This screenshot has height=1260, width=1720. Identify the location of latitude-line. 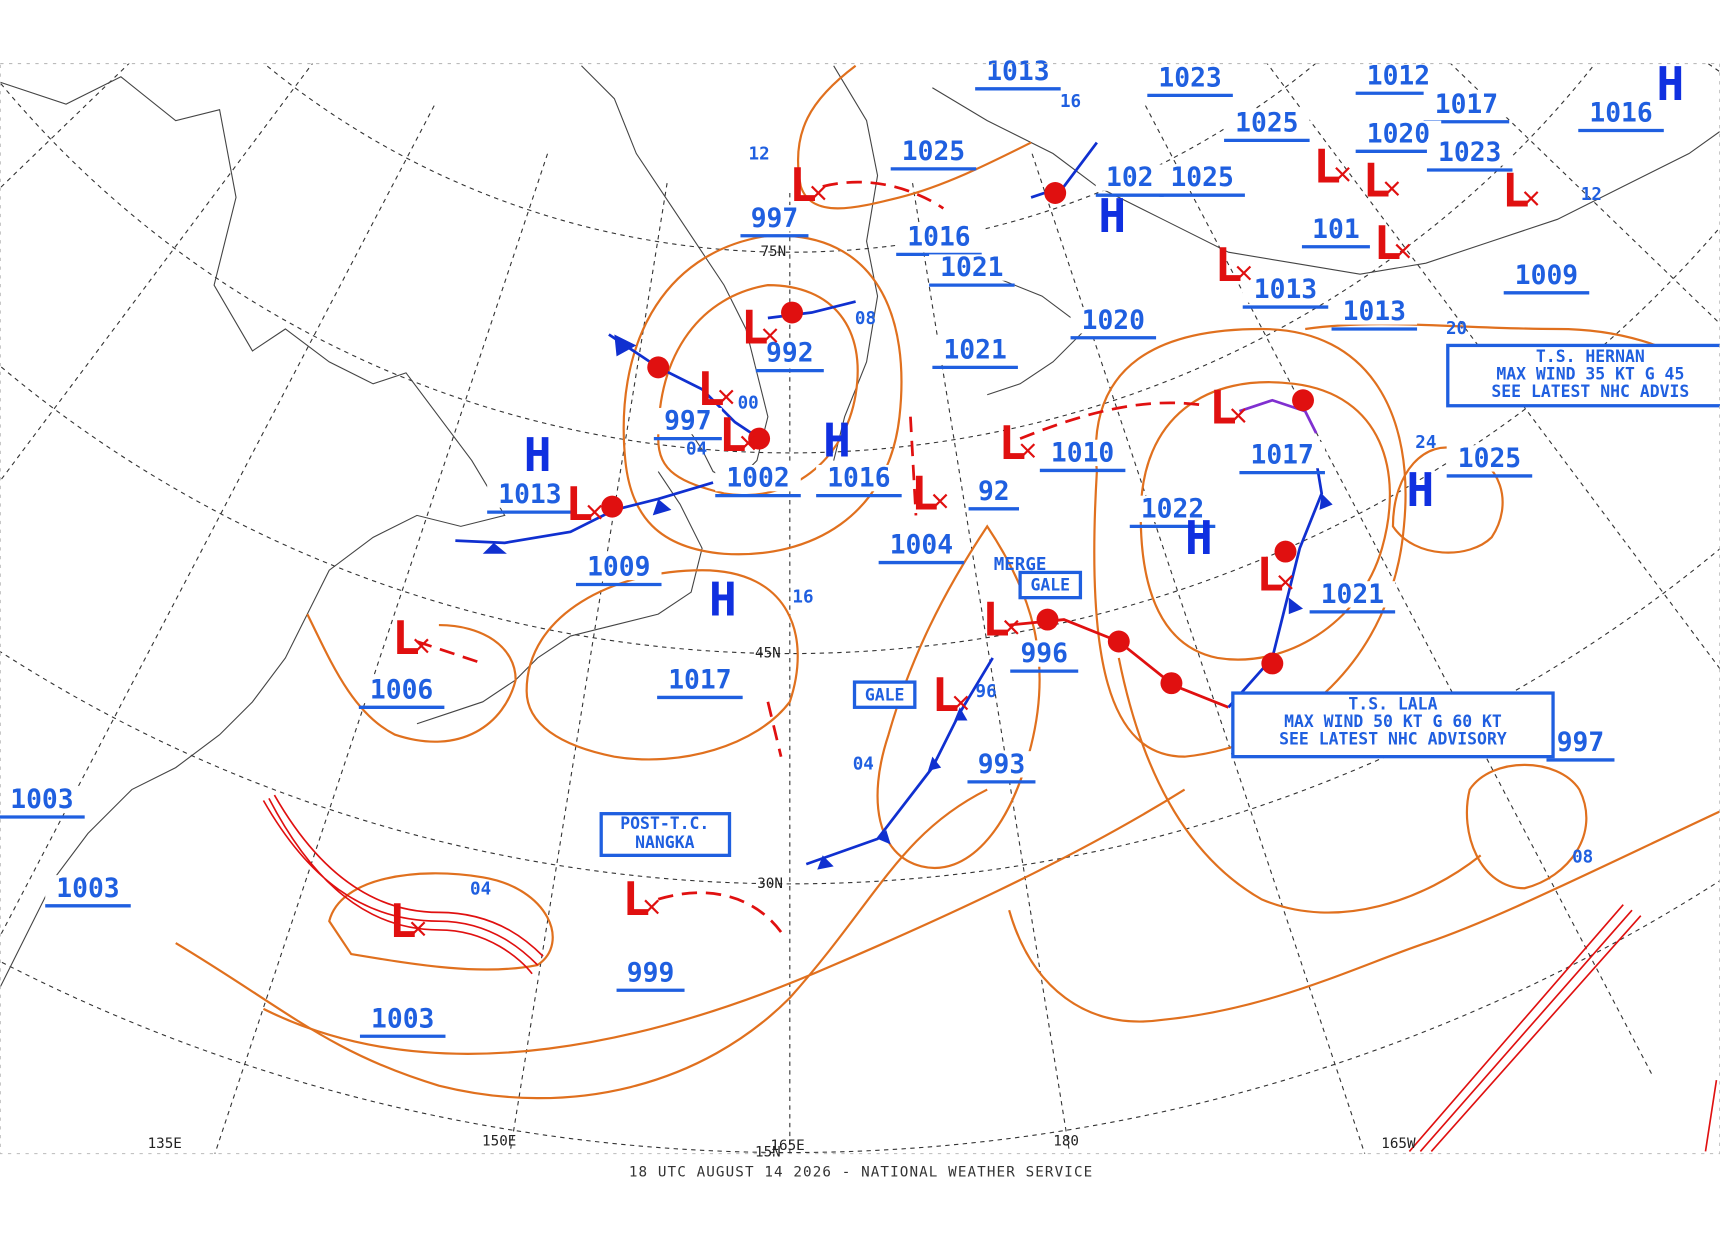
(789, 158).